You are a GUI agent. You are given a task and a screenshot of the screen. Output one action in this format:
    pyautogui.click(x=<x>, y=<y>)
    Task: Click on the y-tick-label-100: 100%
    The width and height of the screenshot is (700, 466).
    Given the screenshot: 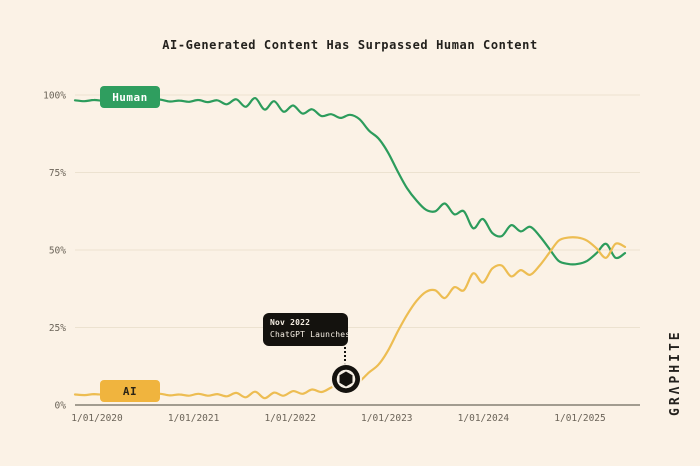 What is the action you would take?
    pyautogui.click(x=54, y=96)
    